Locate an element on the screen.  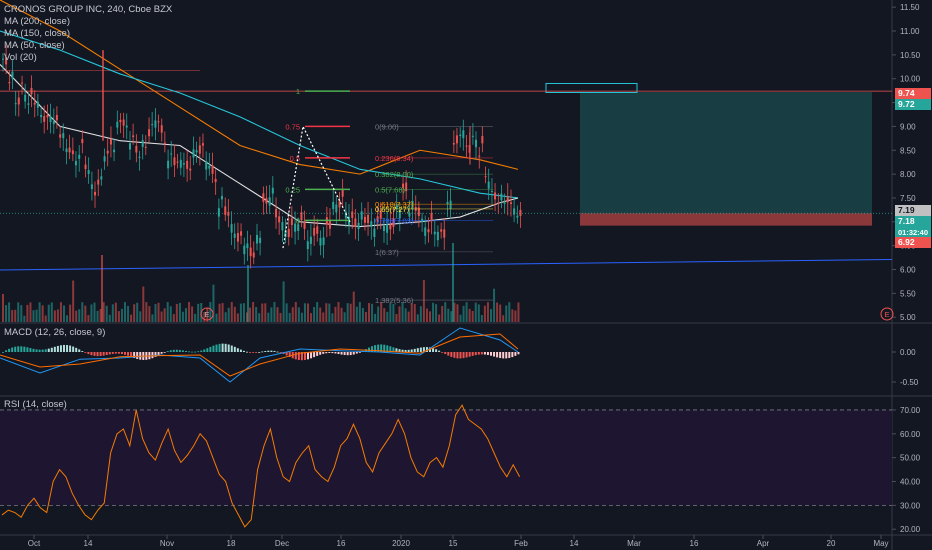
macd-label: MACD (12, 26, close, 9) is located at coordinates (55, 332).